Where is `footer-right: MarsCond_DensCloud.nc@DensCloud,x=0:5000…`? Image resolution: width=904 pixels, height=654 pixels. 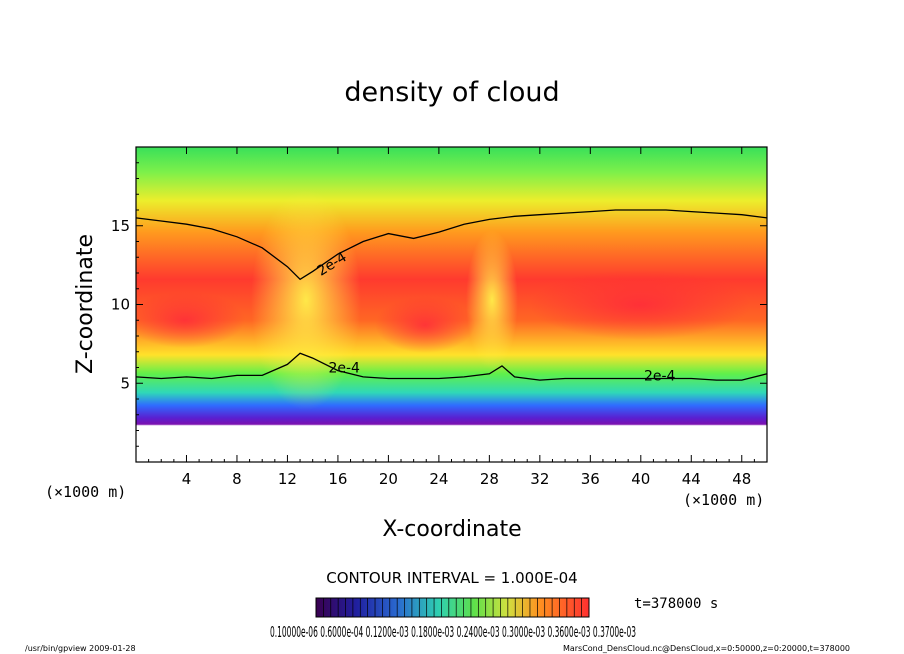
footer-right: MarsCond_DensCloud.nc@DensCloud,x=0:5000… is located at coordinates (706, 648).